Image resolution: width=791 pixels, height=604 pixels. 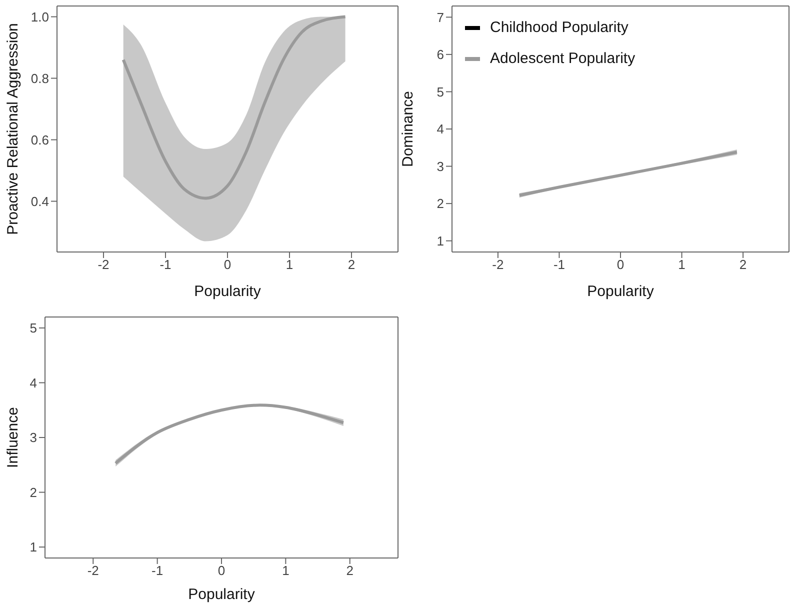 What do you see at coordinates (39, 140) in the screenshot?
I see `y-tick-label: 0.6` at bounding box center [39, 140].